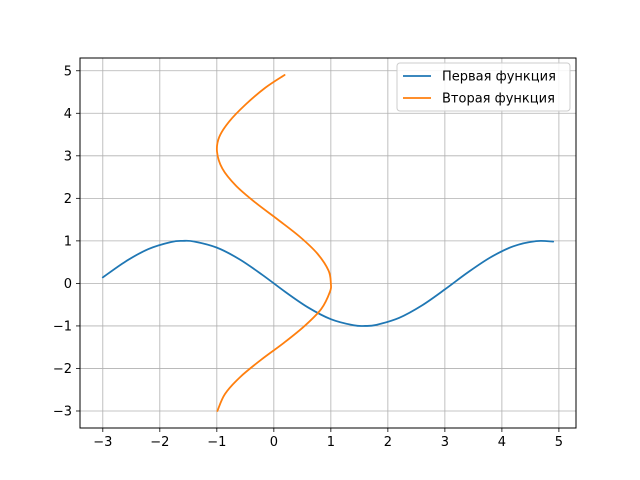  Describe the element at coordinates (68, 241) in the screenshot. I see `y-tick-label: 1` at that location.